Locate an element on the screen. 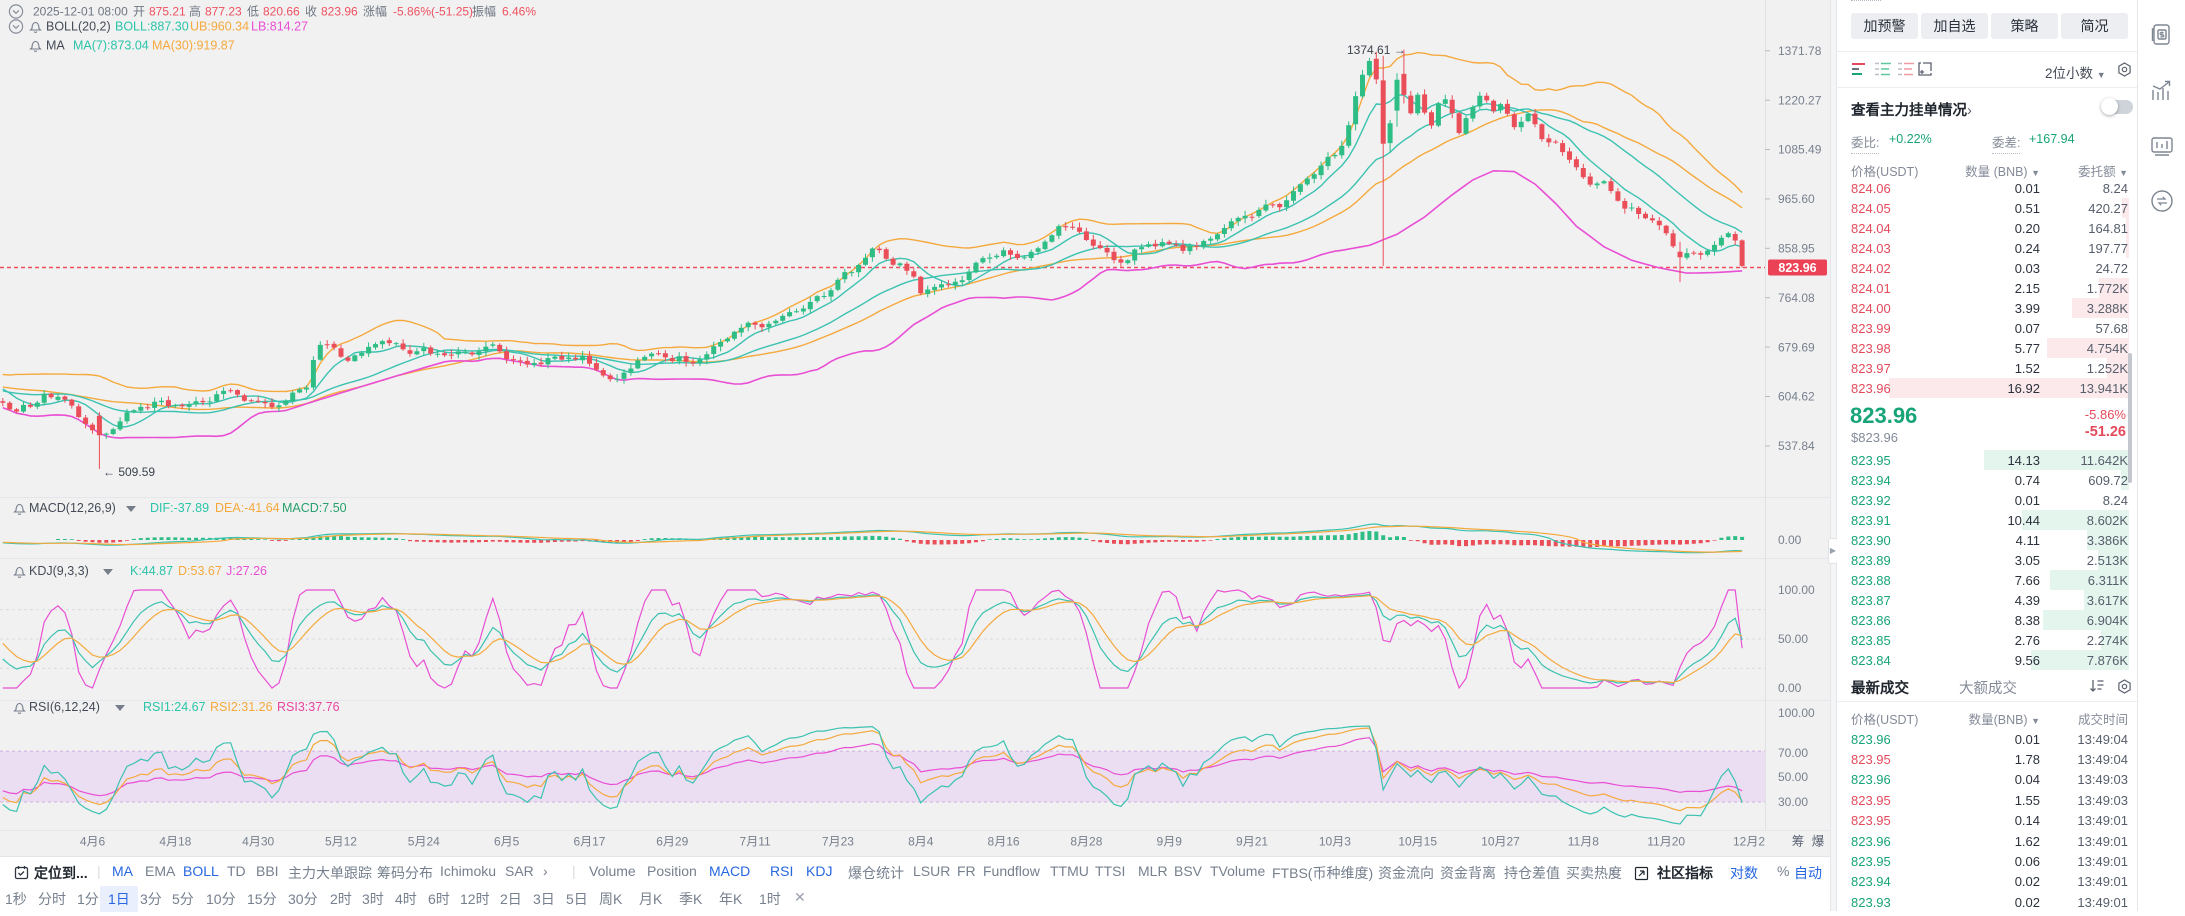  svg-text: RSI(6,12,24) is located at coordinates (64, 707).